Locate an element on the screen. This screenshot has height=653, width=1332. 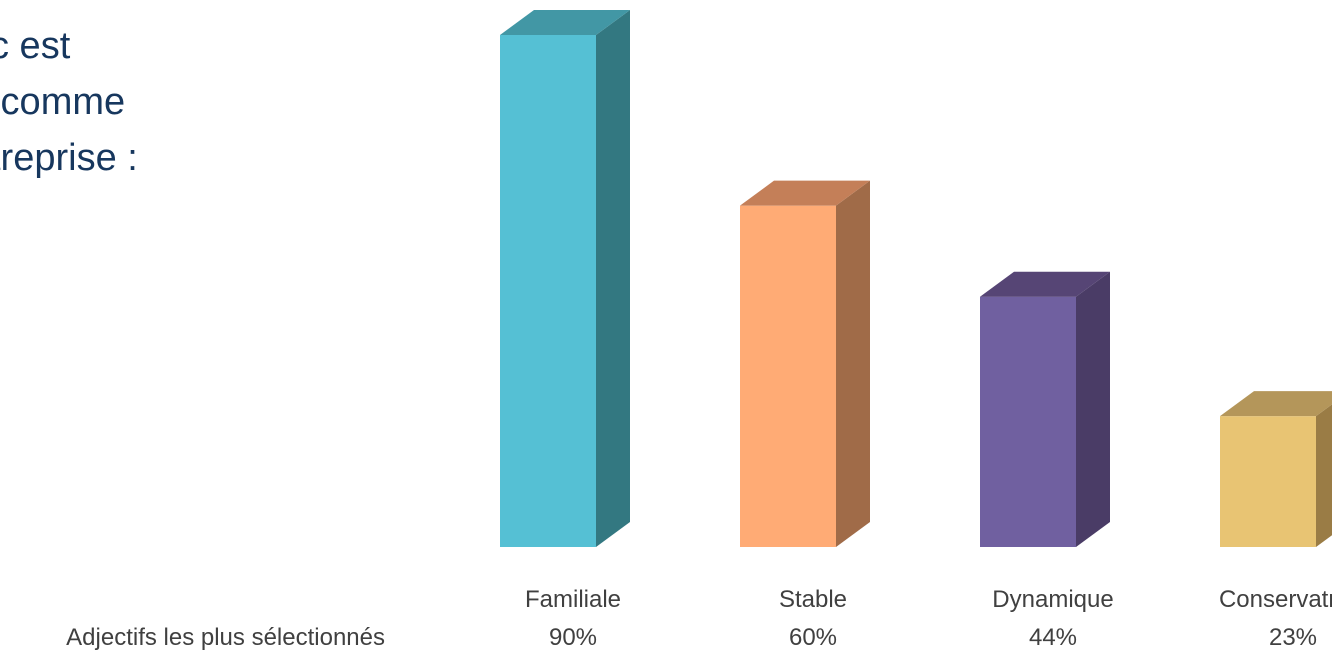
category-label: Conservatrice is located at coordinates (1275, 599).